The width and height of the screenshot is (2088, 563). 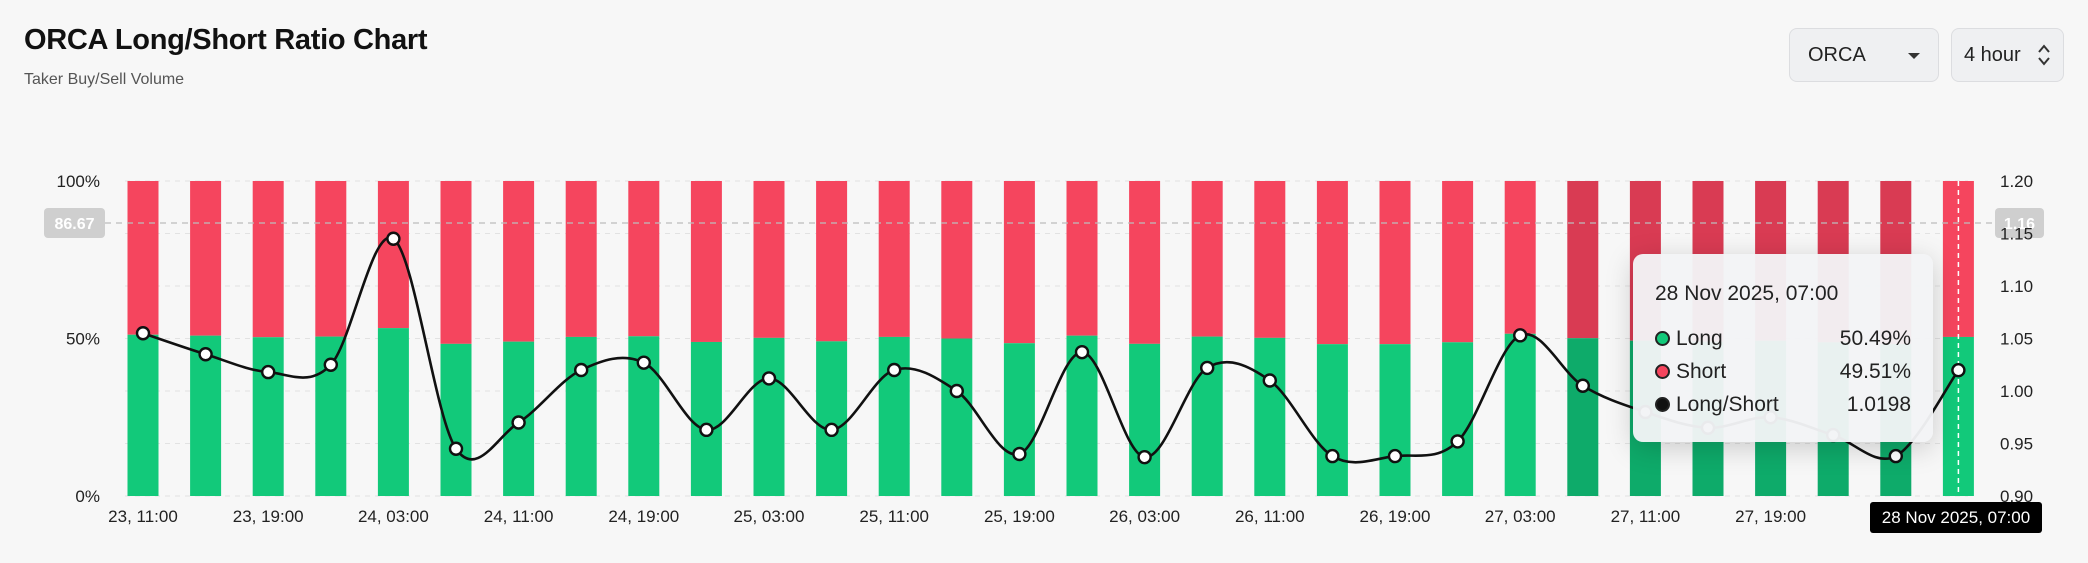 I want to click on interval-select-value: 4 hour, so click(x=1992, y=54).